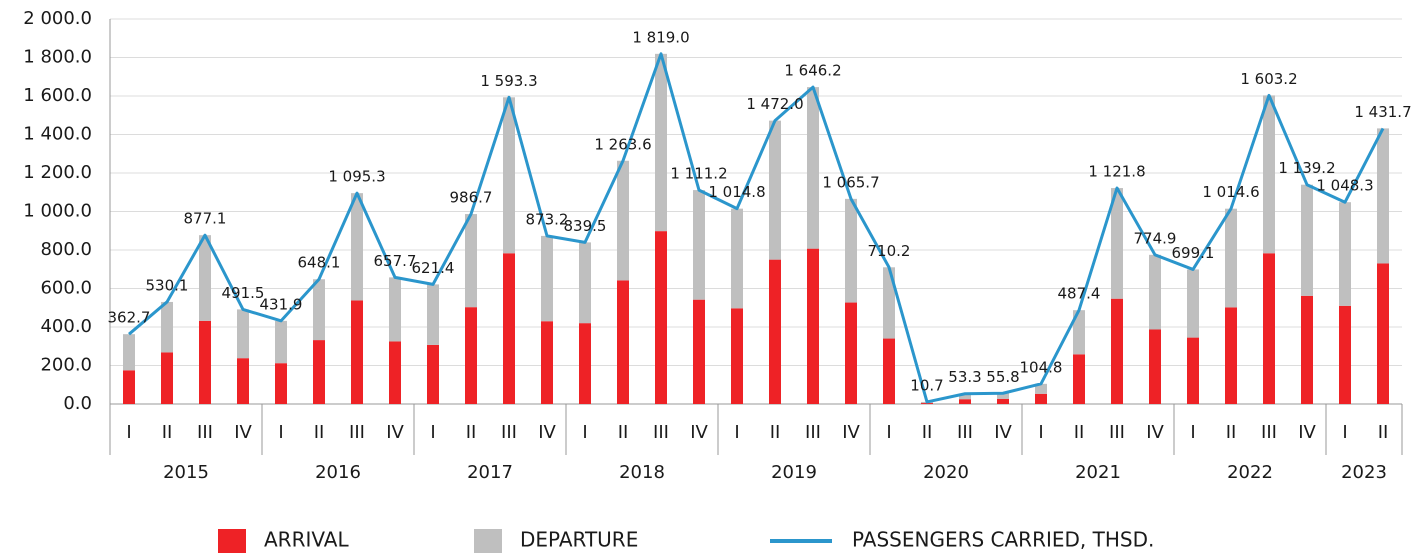 This screenshot has height=555, width=1416. What do you see at coordinates (964, 377) in the screenshot?
I see `data-label: 53.3` at bounding box center [964, 377].